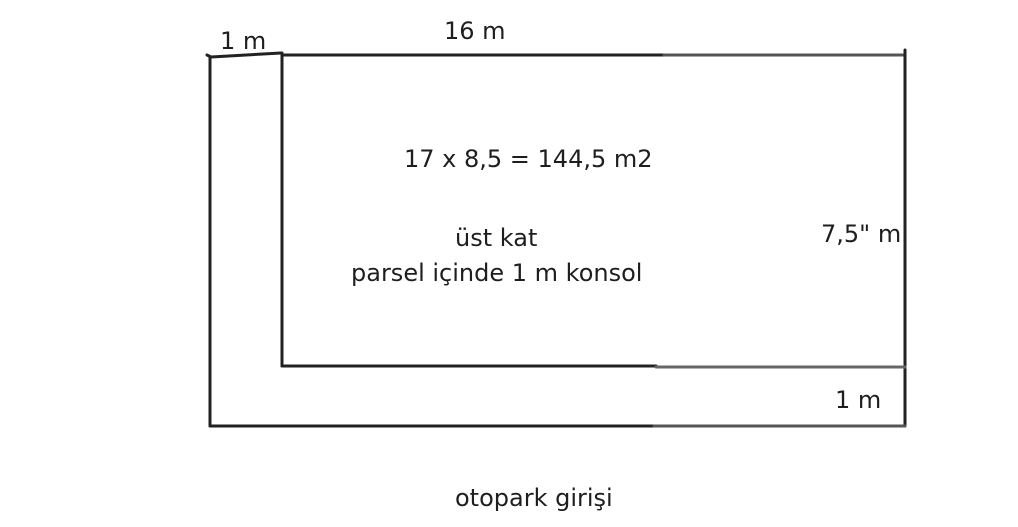 This screenshot has width=1018, height=527. I want to click on floor-label: üst kat, so click(496, 238).